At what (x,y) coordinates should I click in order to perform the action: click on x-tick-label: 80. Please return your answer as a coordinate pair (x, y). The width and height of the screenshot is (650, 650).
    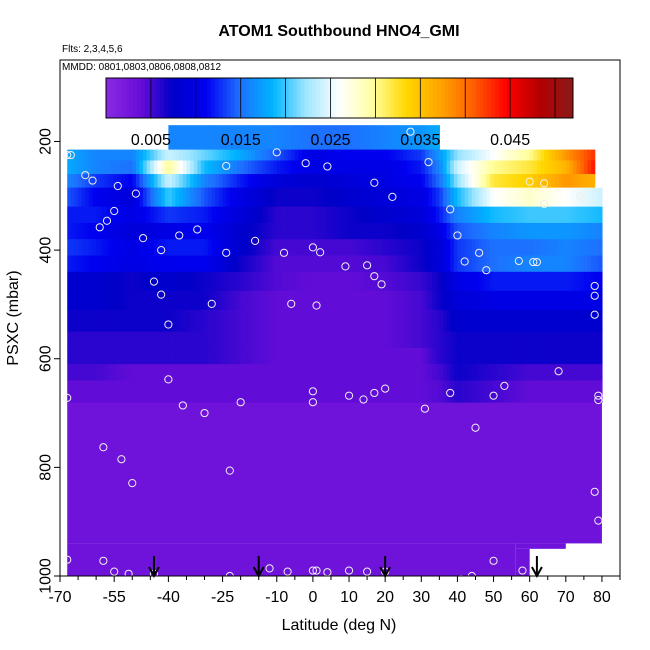
    Looking at the image, I should click on (602, 597).